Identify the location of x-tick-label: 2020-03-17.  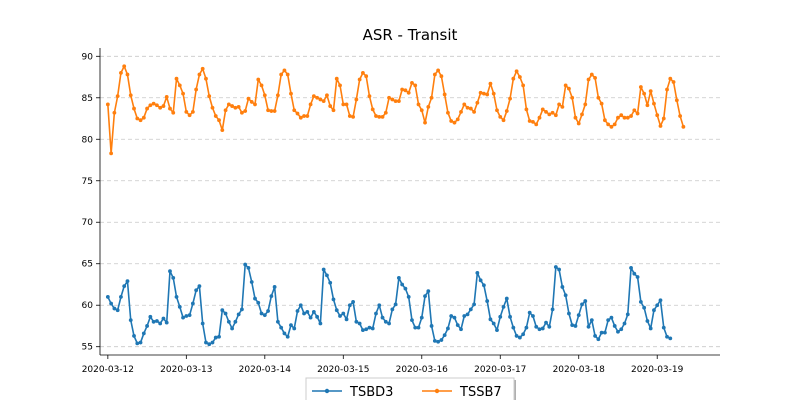
(500, 370).